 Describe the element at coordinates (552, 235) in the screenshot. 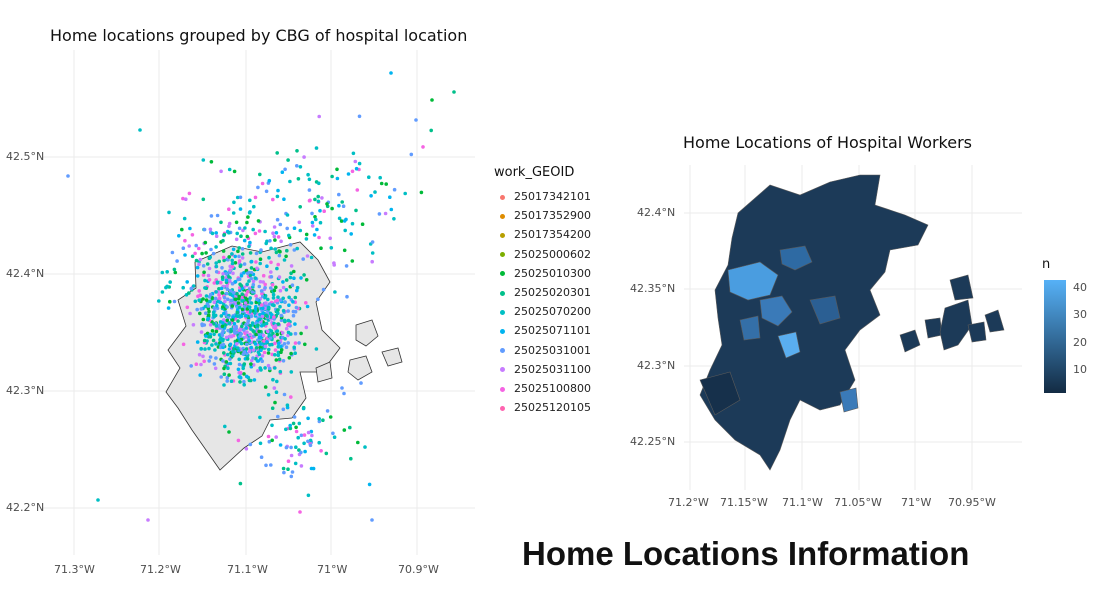

I see `legend-label: 25017354200` at that location.